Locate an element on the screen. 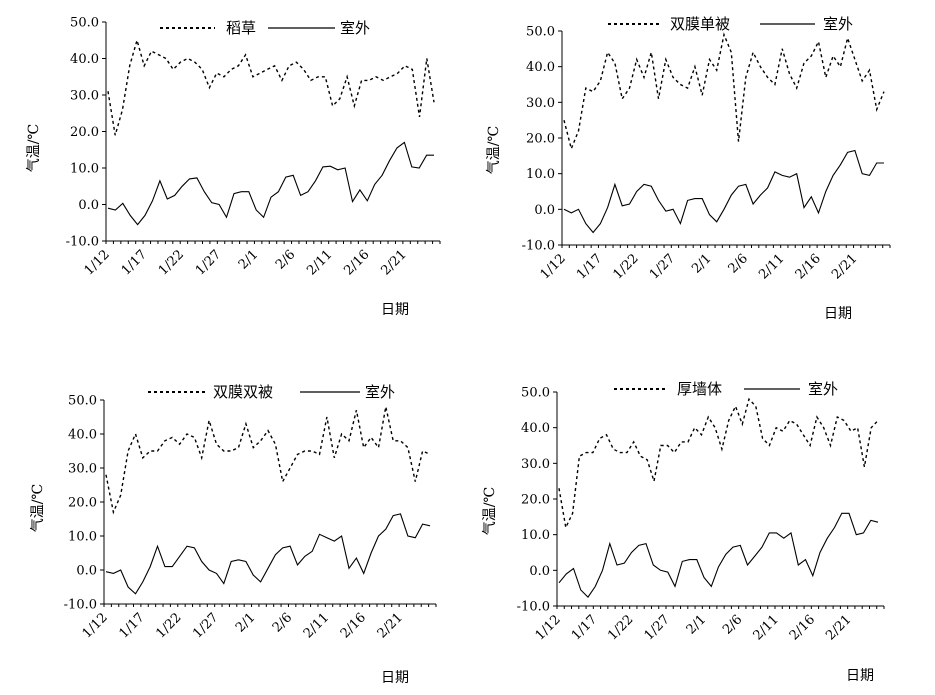 The width and height of the screenshot is (935, 695). legend-label: 稻草 is located at coordinates (241, 28).